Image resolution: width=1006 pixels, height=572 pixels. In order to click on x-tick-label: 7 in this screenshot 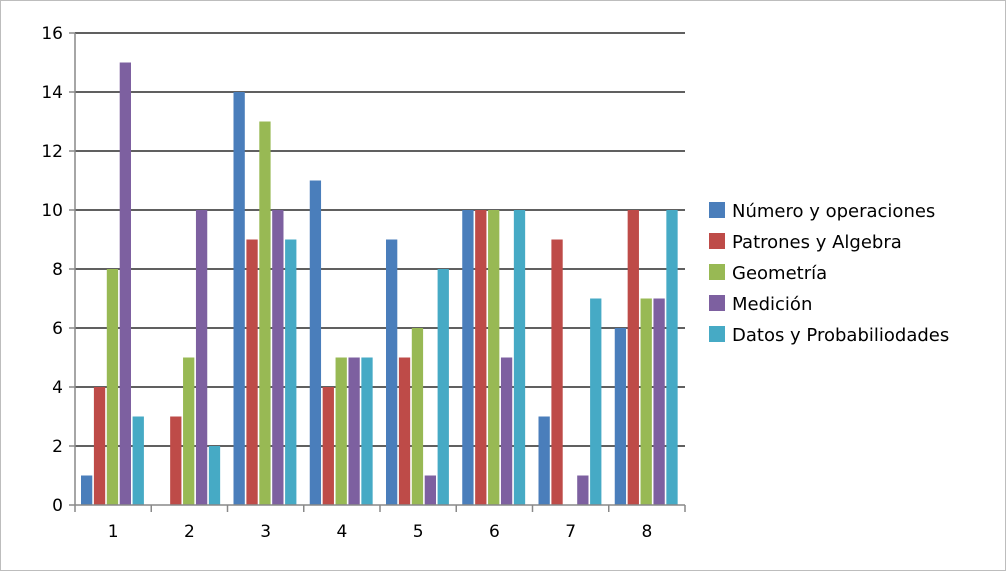, I will do `click(570, 532)`.